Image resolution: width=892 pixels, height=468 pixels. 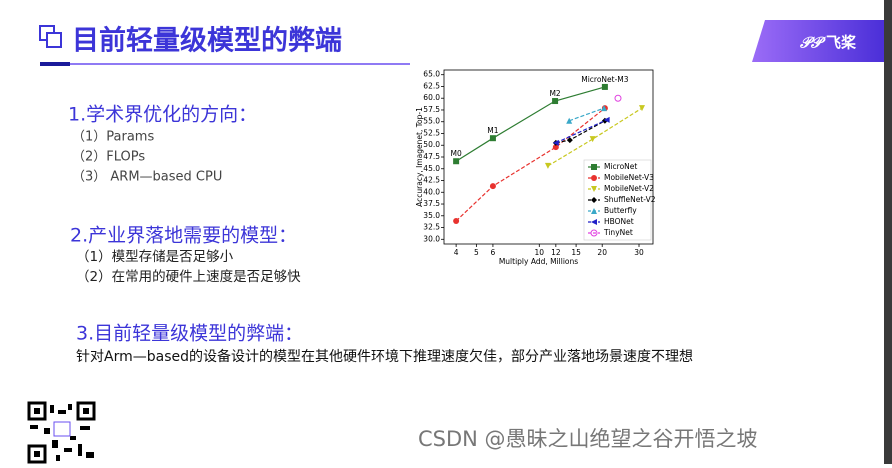 What do you see at coordinates (618, 232) in the screenshot?
I see `legend-label: TinyNet` at bounding box center [618, 232].